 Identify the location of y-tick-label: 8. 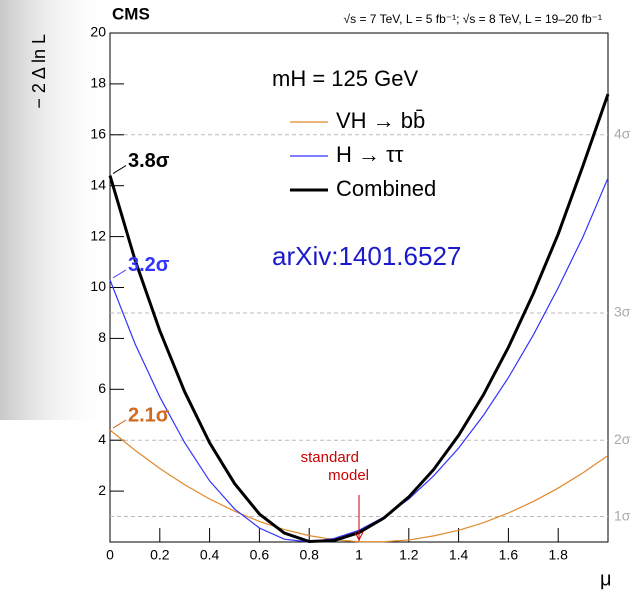
(102, 337).